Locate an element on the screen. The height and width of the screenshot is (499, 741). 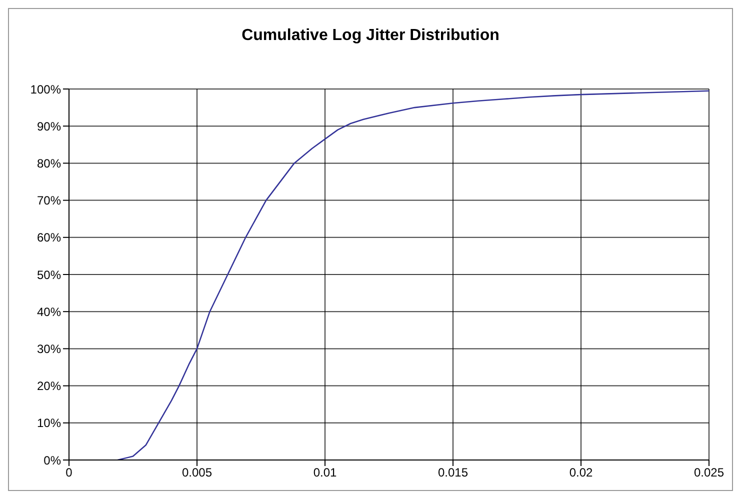
x-tick-label: 0 is located at coordinates (69, 473).